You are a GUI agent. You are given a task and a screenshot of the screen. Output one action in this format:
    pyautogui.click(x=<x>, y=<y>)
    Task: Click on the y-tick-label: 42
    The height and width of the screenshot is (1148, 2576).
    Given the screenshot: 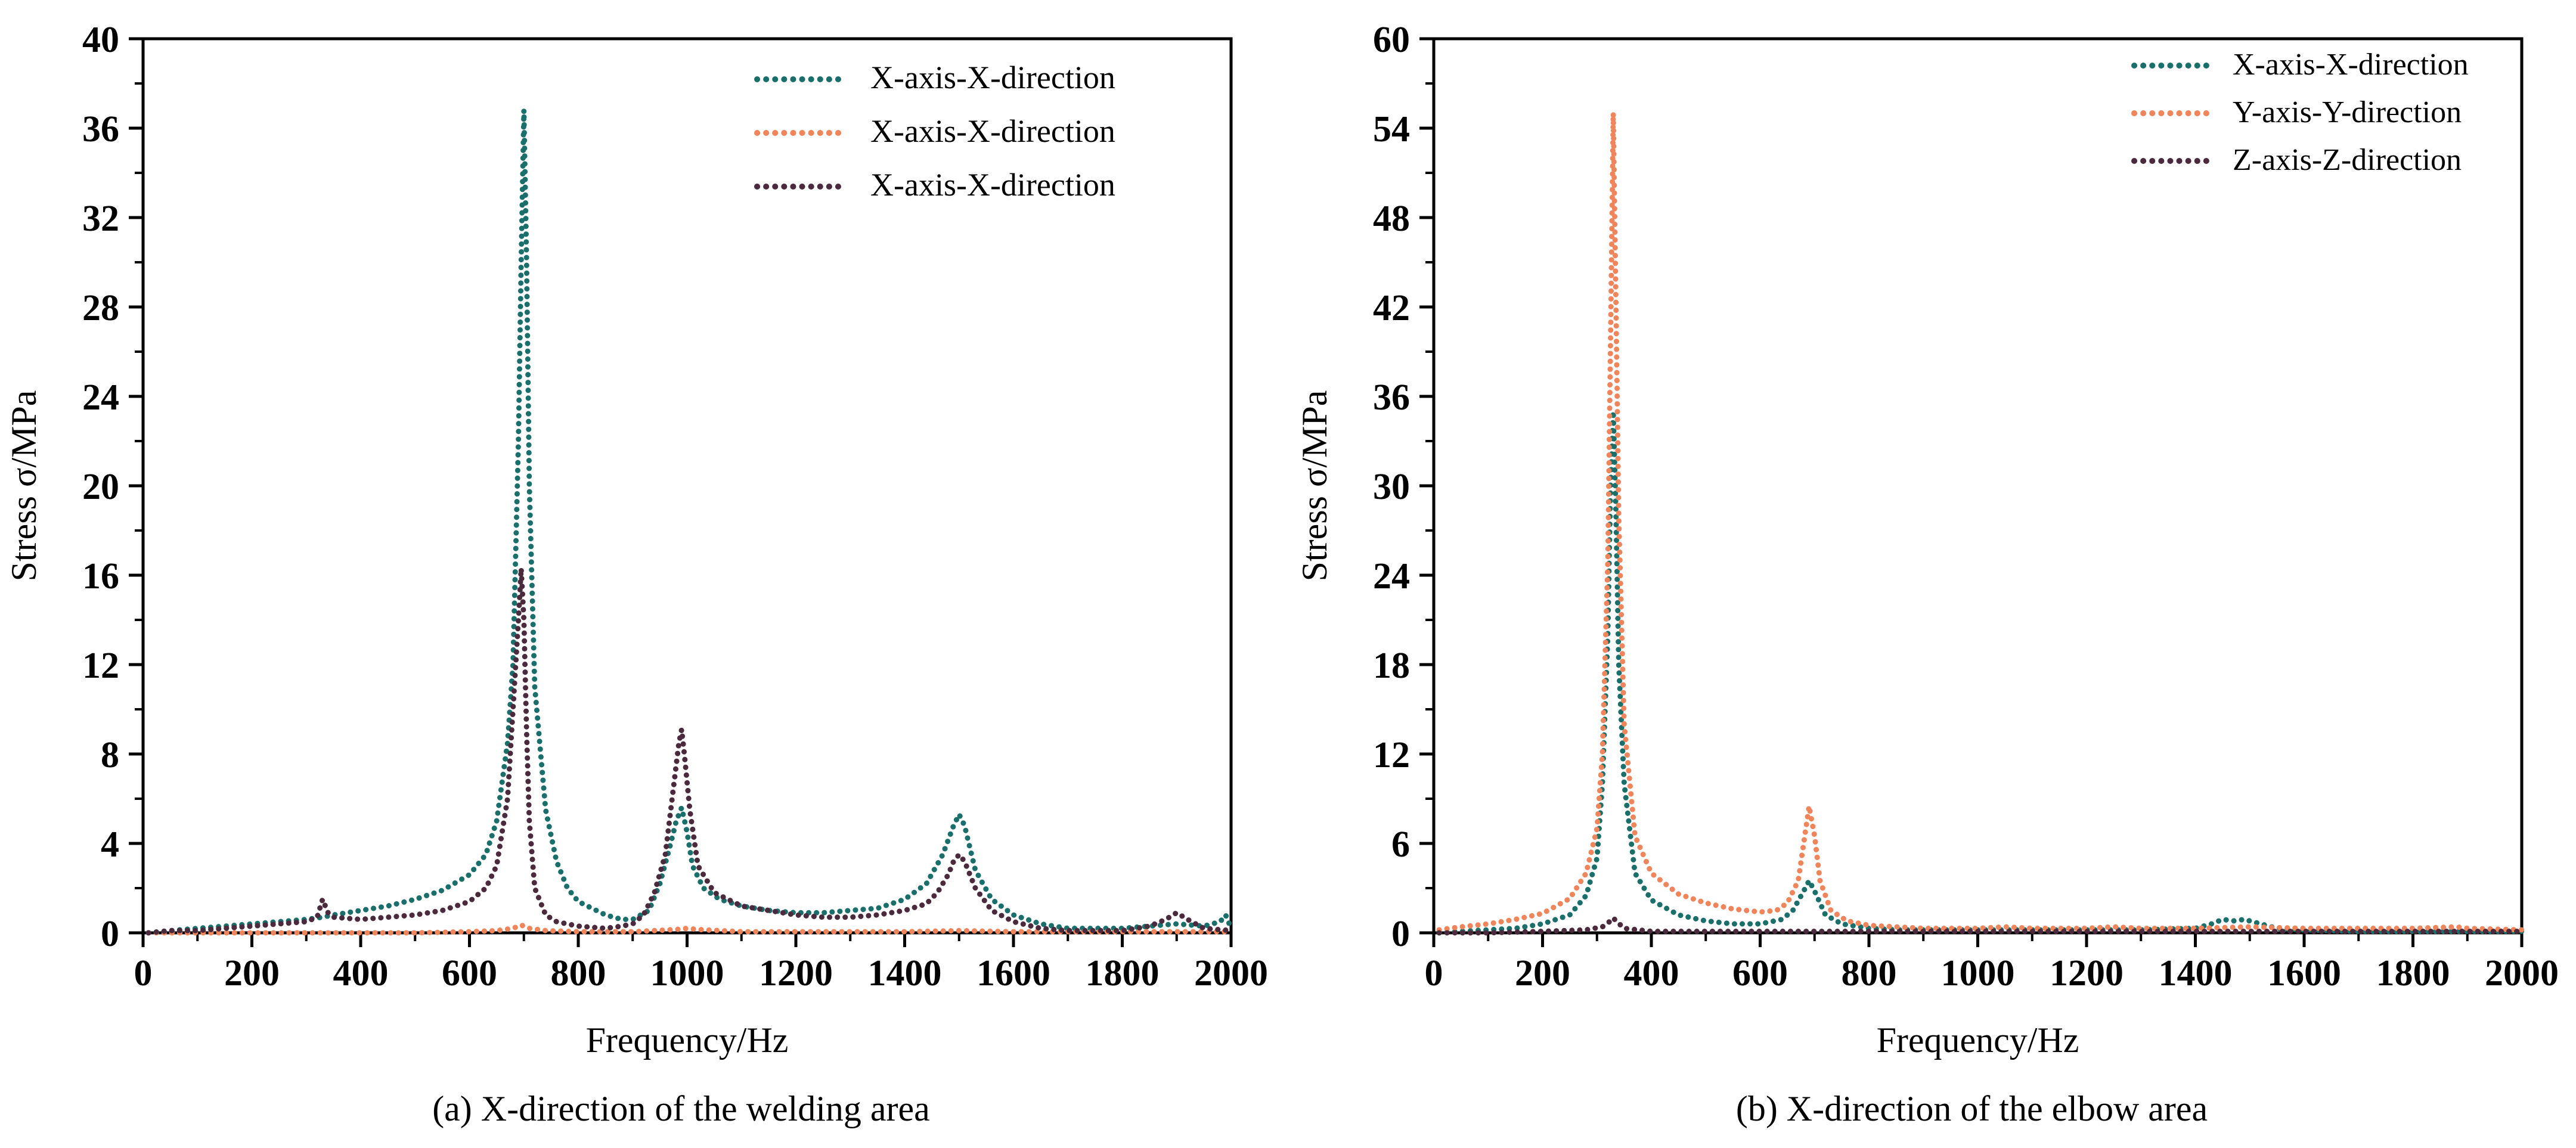 What is the action you would take?
    pyautogui.click(x=1391, y=308)
    